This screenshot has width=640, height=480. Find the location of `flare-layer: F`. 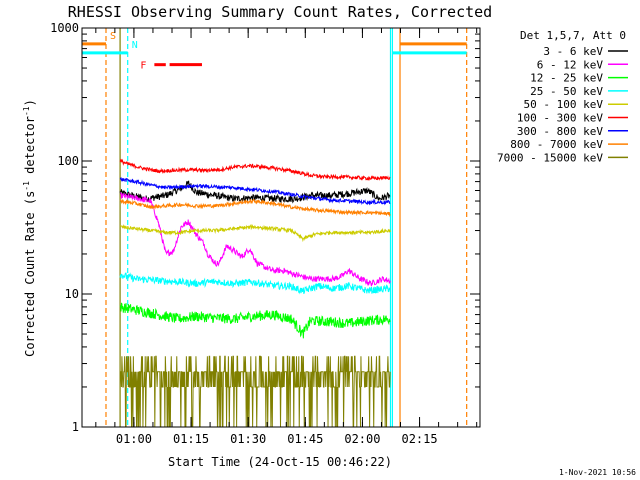

flare-layer: F is located at coordinates (171, 66).